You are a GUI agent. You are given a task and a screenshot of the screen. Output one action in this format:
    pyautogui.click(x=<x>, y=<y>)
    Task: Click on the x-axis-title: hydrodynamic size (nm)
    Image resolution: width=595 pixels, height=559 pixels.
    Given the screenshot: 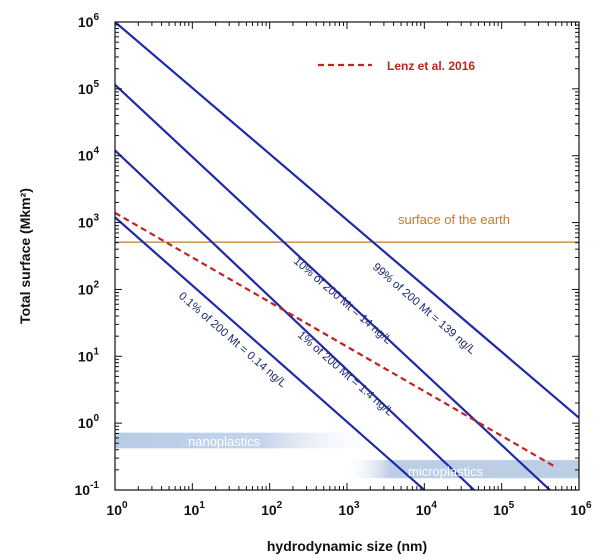 What is the action you would take?
    pyautogui.click(x=347, y=546)
    